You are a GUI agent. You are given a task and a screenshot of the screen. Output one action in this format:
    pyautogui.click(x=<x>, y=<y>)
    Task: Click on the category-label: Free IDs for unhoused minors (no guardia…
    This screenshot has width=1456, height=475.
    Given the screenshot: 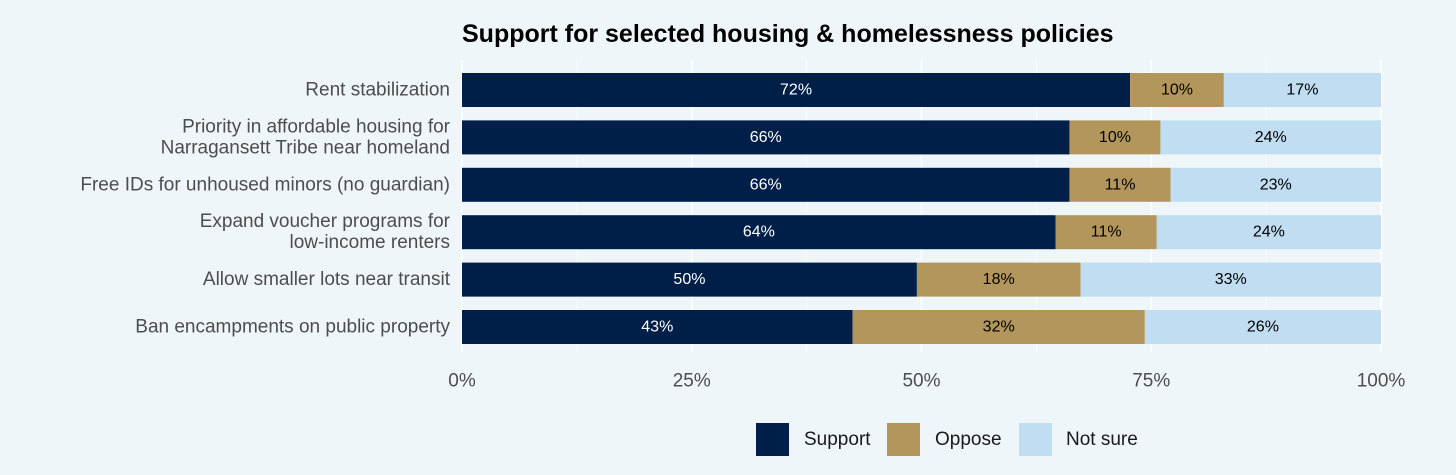 What is the action you would take?
    pyautogui.click(x=265, y=184)
    